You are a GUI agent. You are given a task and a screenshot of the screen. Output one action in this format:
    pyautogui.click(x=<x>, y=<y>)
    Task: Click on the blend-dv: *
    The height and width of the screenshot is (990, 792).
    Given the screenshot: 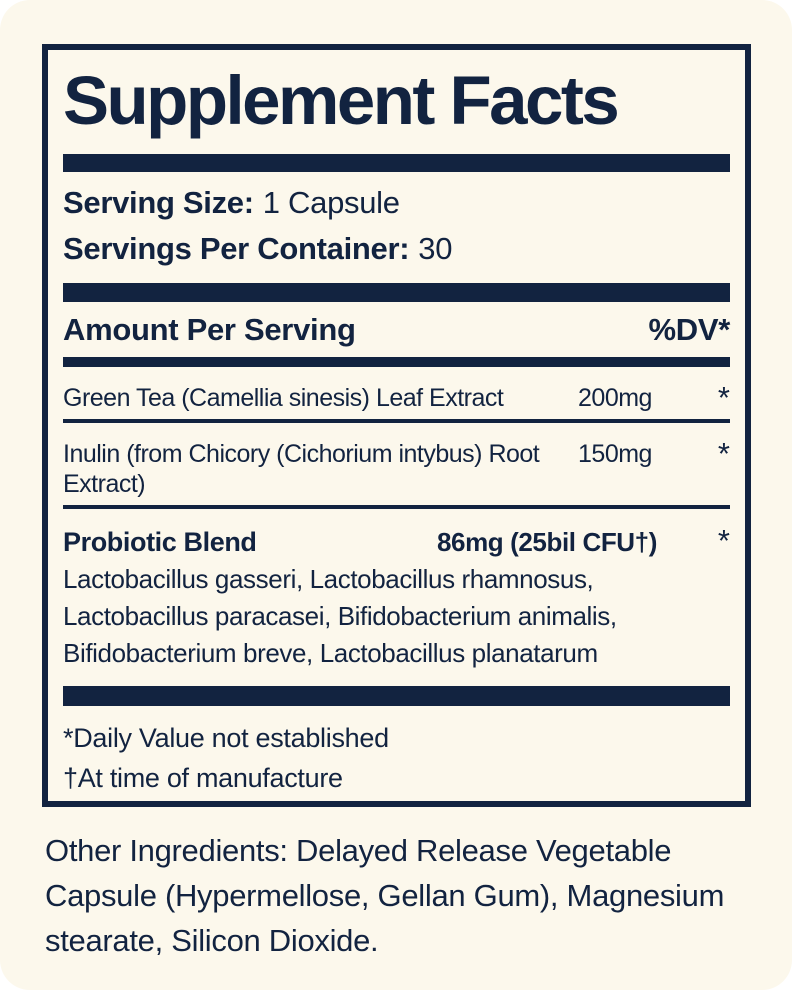 What is the action you would take?
    pyautogui.click(x=723, y=540)
    